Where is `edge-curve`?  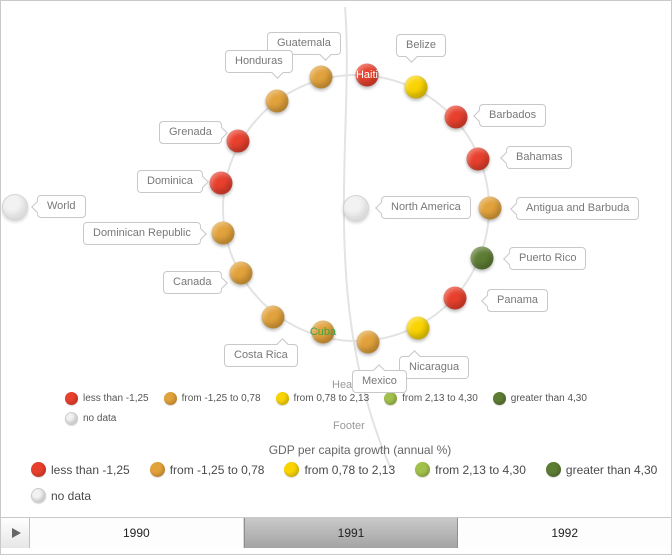 edge-curve is located at coordinates (367, 238).